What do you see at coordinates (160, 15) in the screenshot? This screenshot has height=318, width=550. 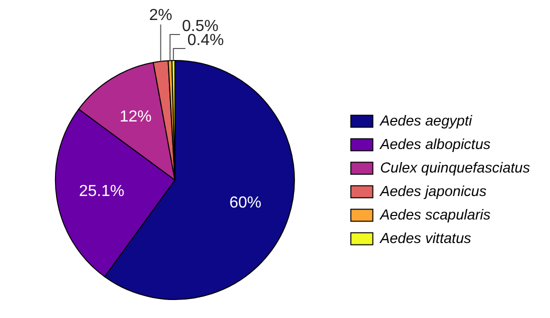 I see `data-label: 2%` at bounding box center [160, 15].